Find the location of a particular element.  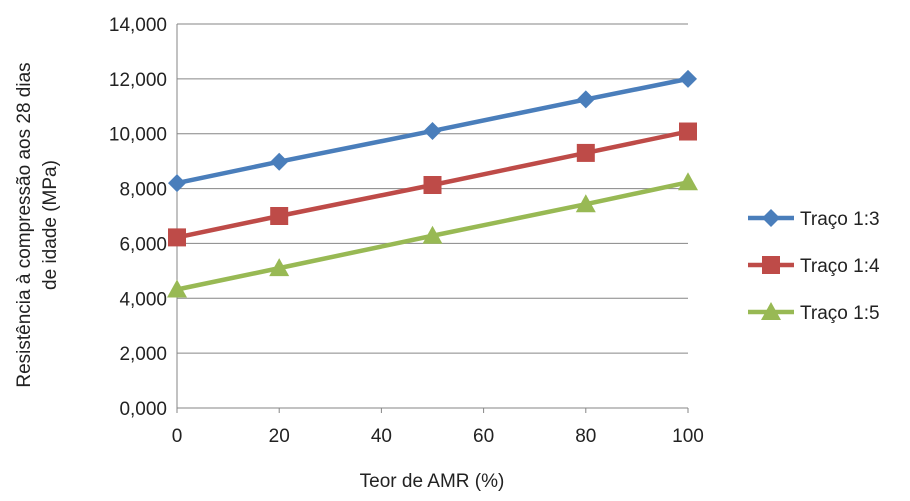

y-tick-label-3: 6,000 is located at coordinates (143, 244).